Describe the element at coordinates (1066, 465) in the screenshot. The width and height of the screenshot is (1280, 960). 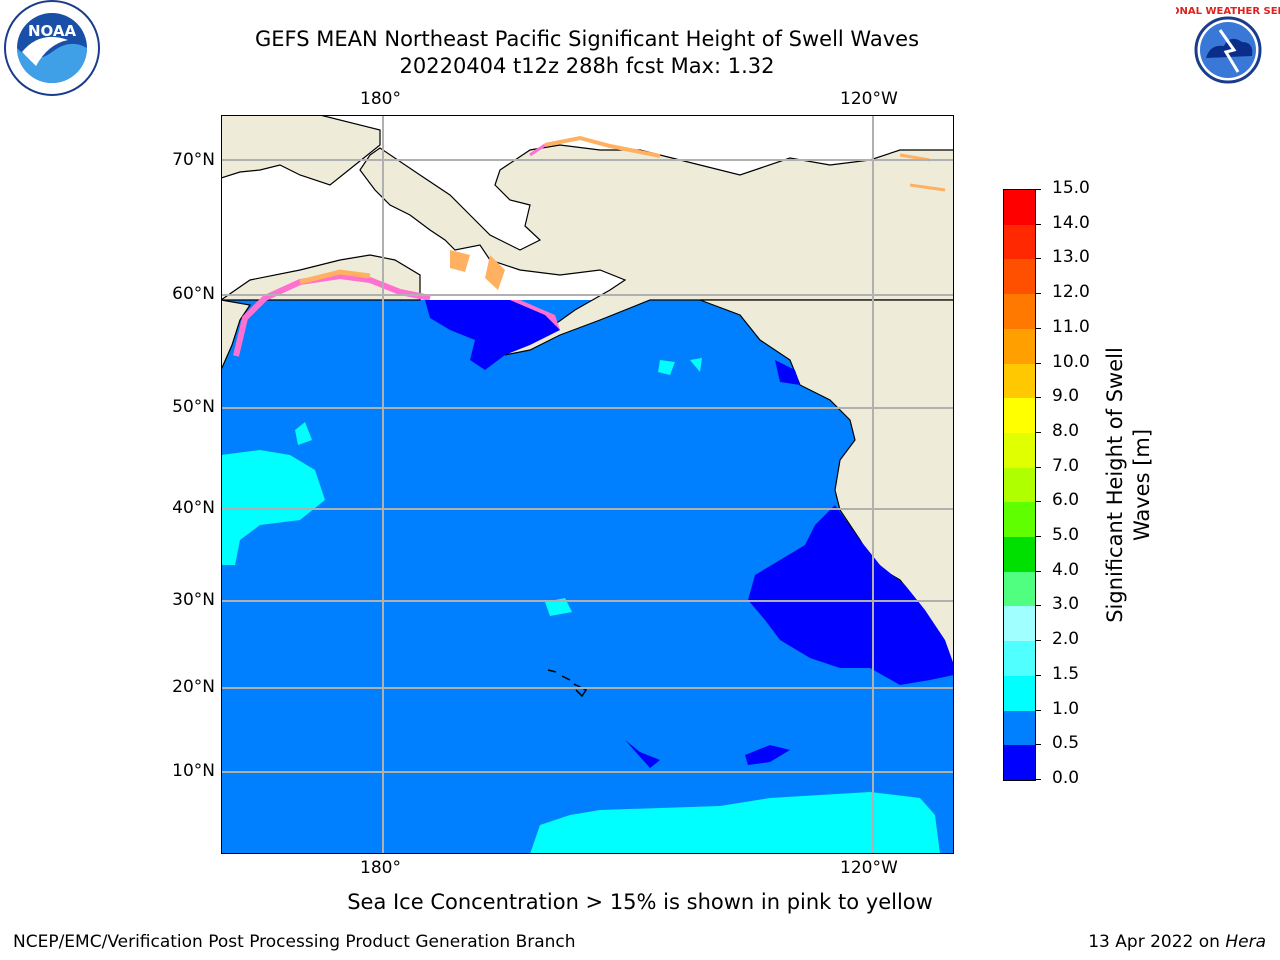
I see `colorbar-tick-label: 7.0` at that location.